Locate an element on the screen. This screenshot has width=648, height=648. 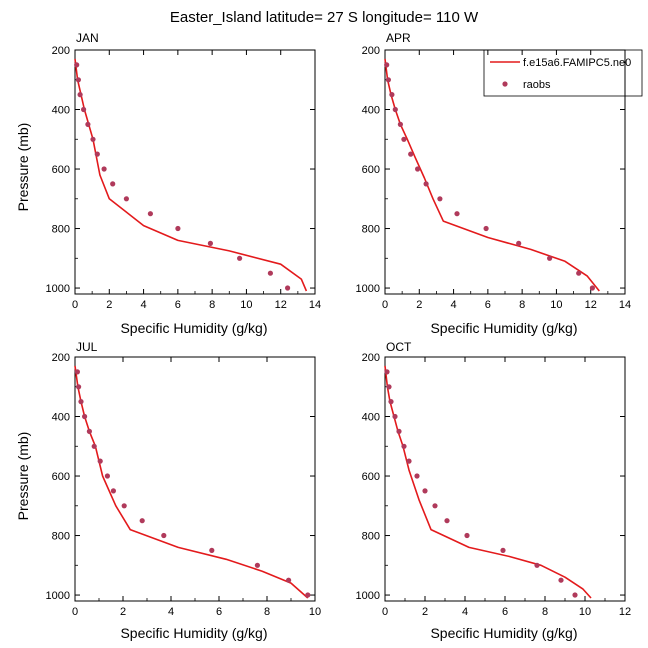
x-tick-label-jul: 10 is located at coordinates (315, 612).